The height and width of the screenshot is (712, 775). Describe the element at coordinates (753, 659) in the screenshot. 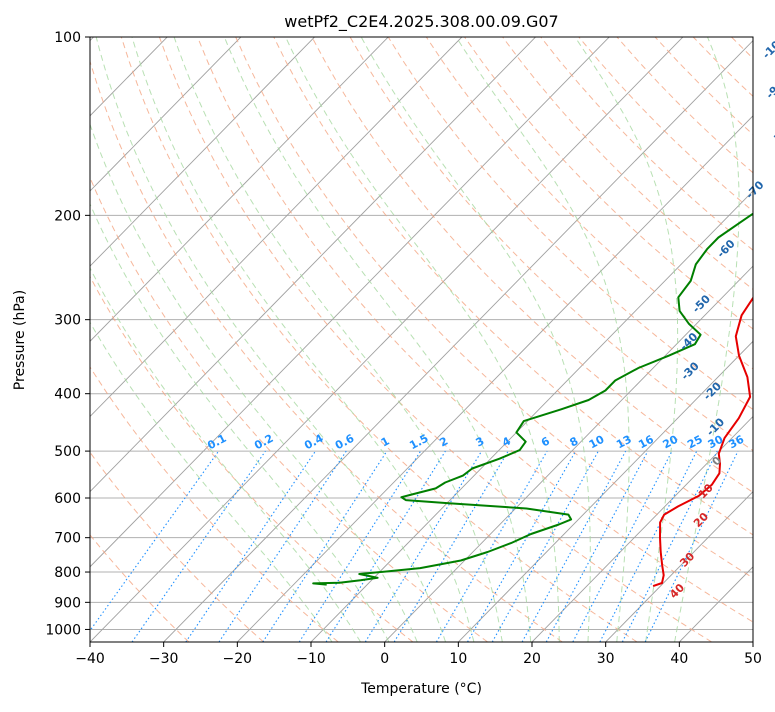

I see `x-tick-label: 50` at that location.